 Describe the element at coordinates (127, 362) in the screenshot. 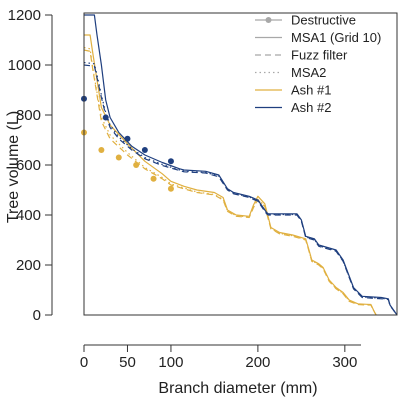

I see `x-tick-label: 50` at that location.